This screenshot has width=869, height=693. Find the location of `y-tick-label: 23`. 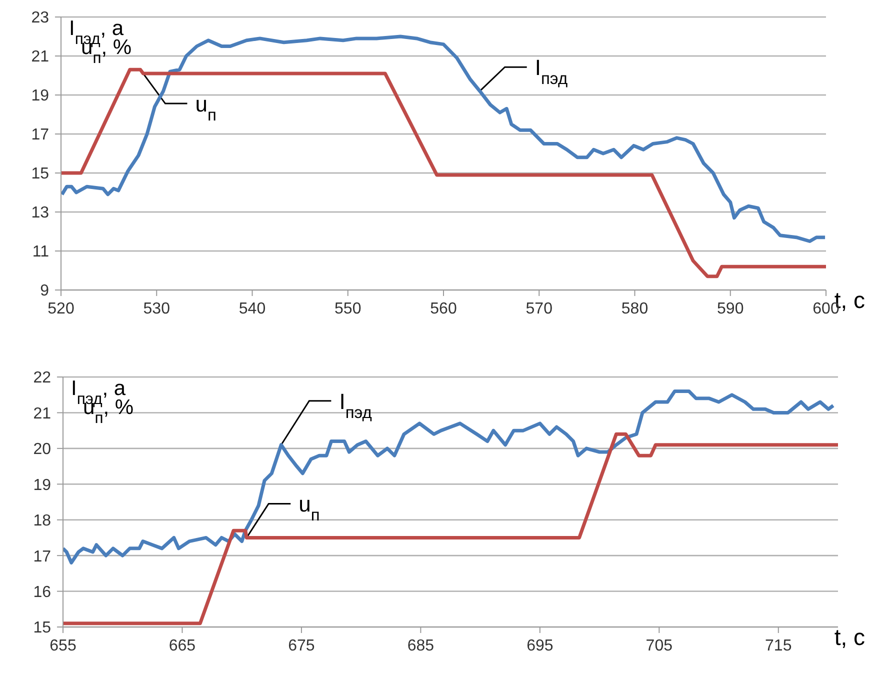

y-tick-label: 23 is located at coordinates (40, 18).